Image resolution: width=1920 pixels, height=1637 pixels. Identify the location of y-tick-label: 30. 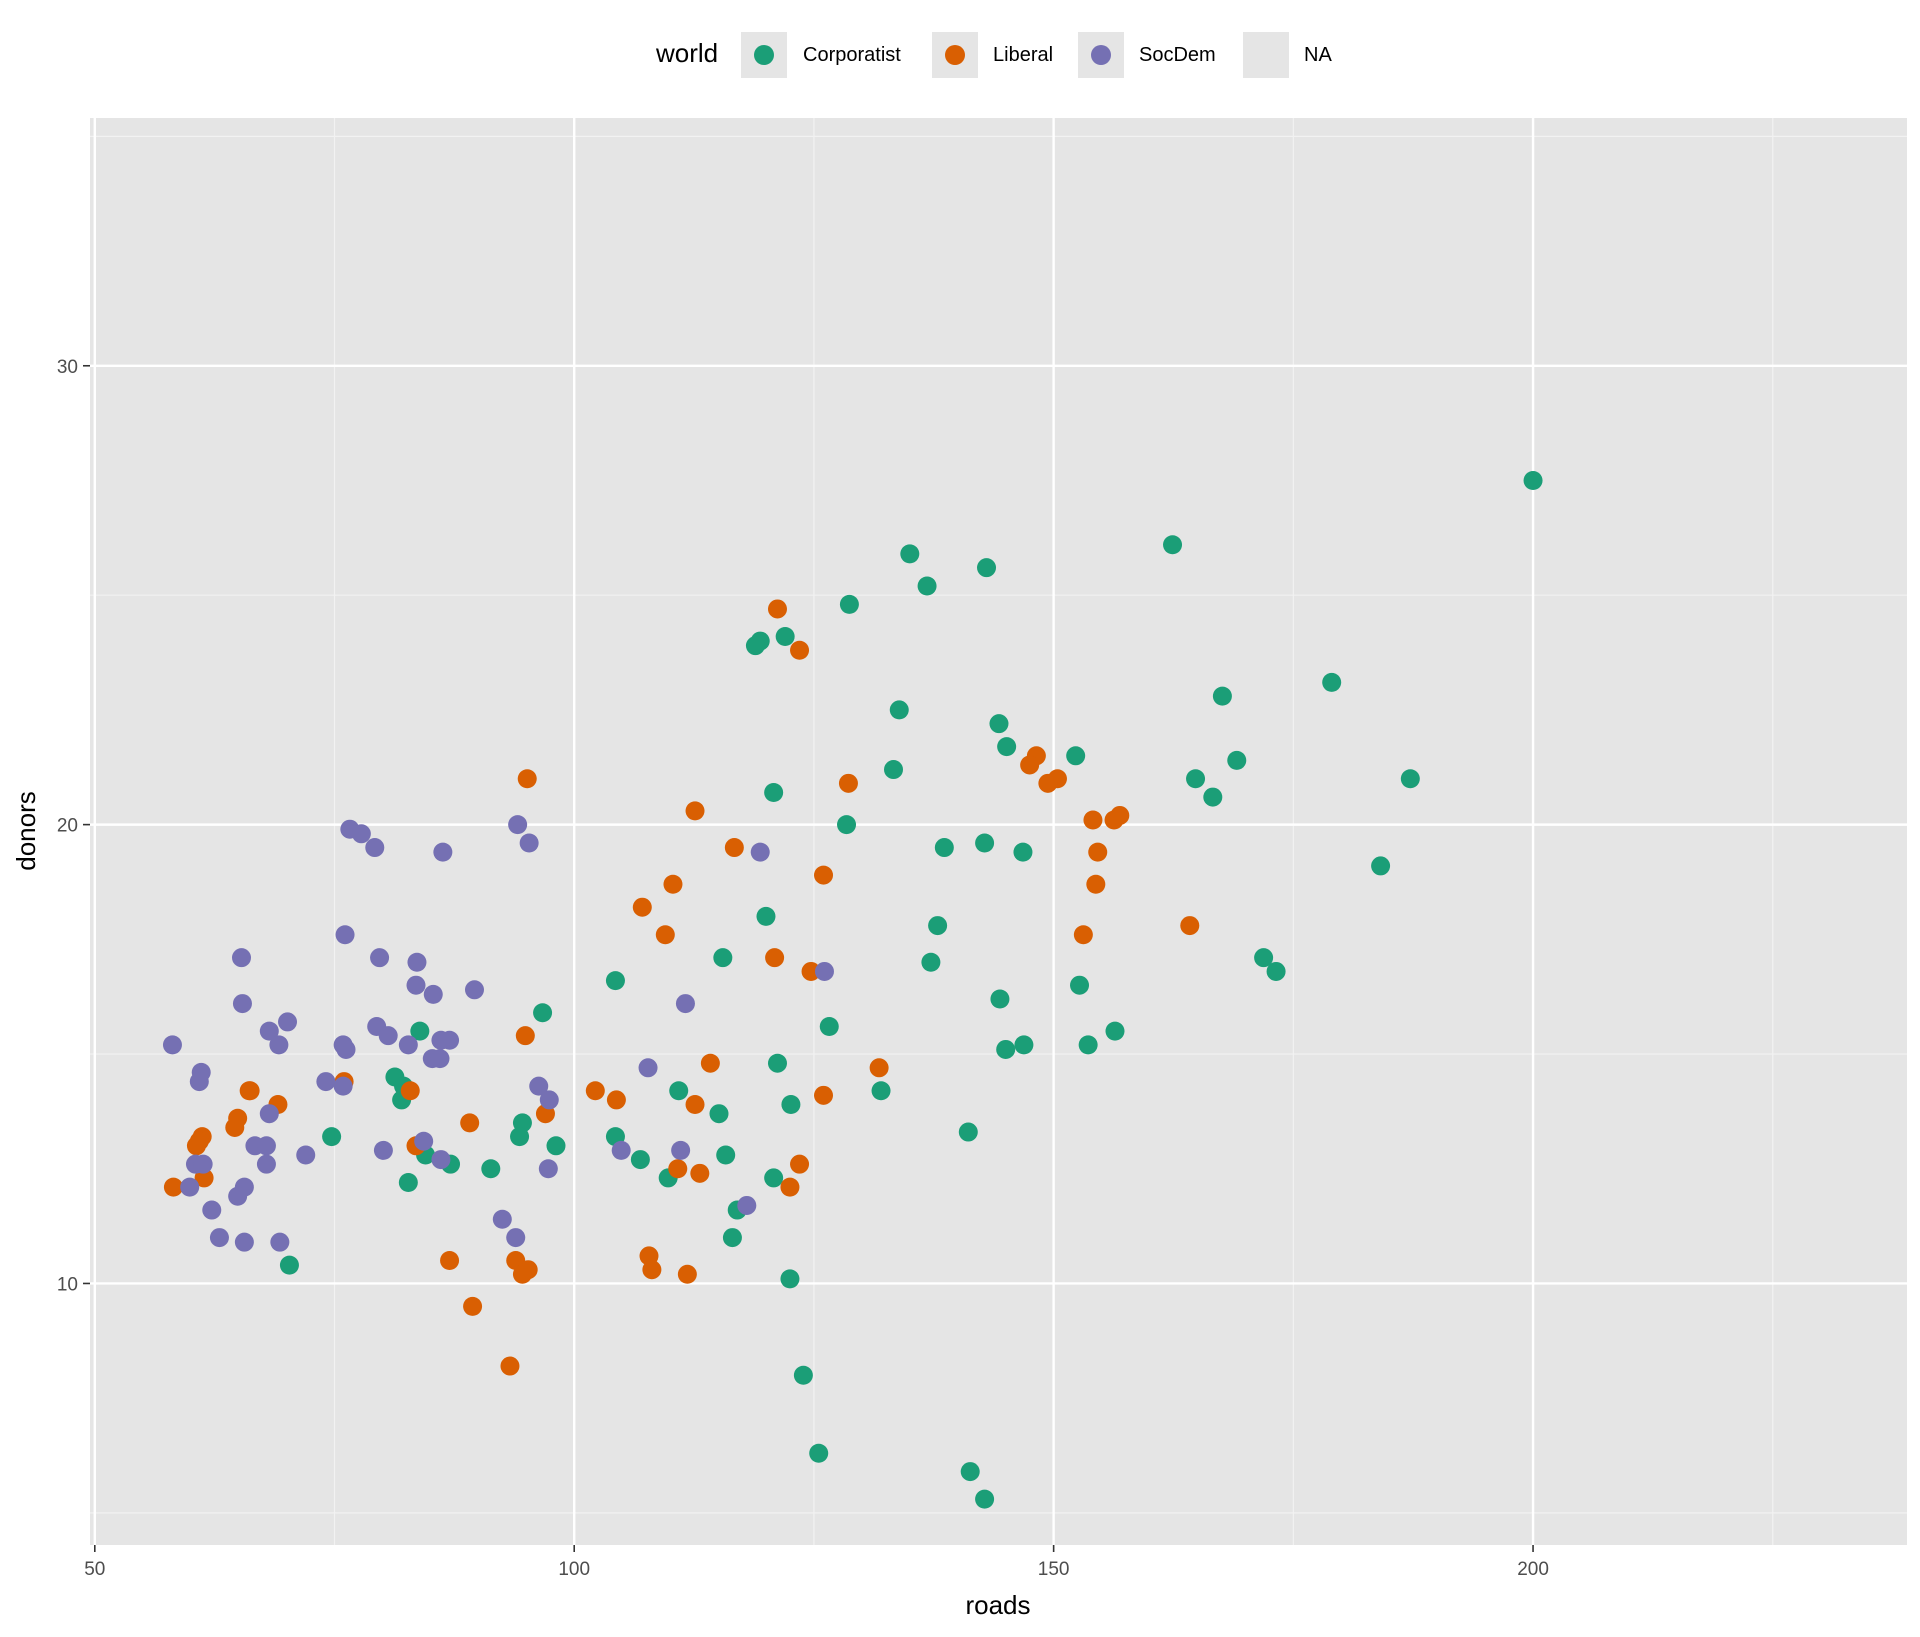
(67, 367).